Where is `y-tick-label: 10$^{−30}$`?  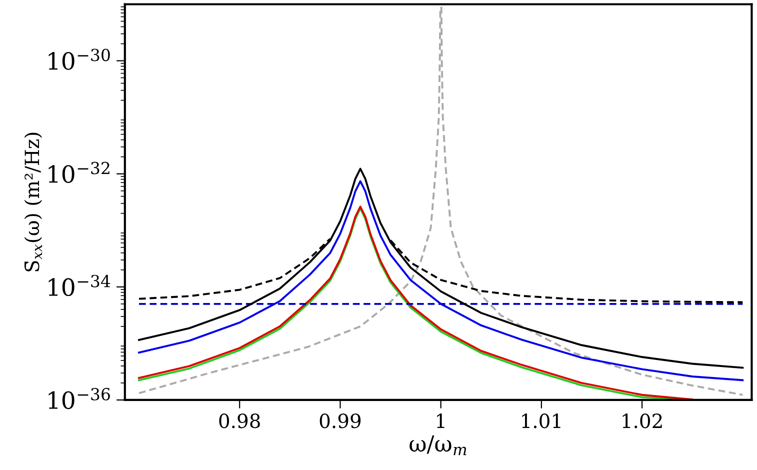
y-tick-label: 10$^{−30}$ is located at coordinates (79, 59).